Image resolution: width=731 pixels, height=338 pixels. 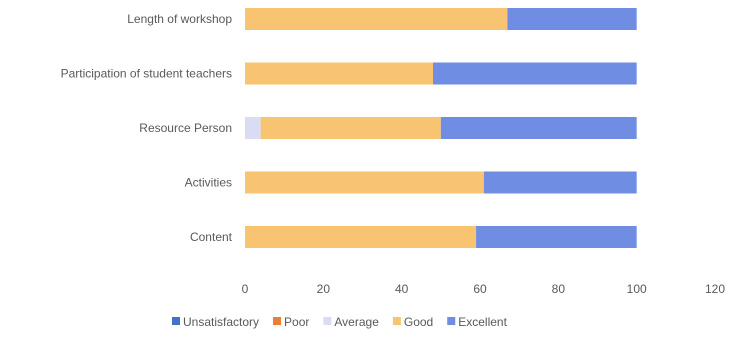 What do you see at coordinates (146, 74) in the screenshot?
I see `category-label: Participation of student teachers` at bounding box center [146, 74].